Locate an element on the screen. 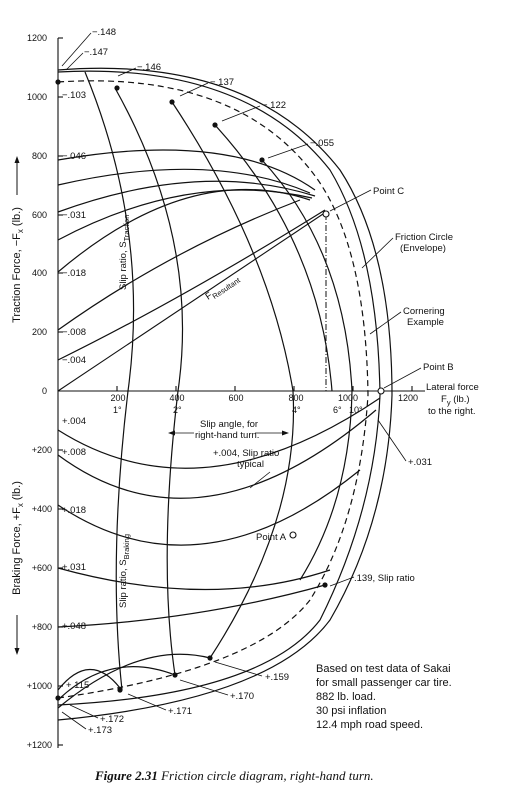 The image size is (518, 809). point-c-marker is located at coordinates (326, 214).